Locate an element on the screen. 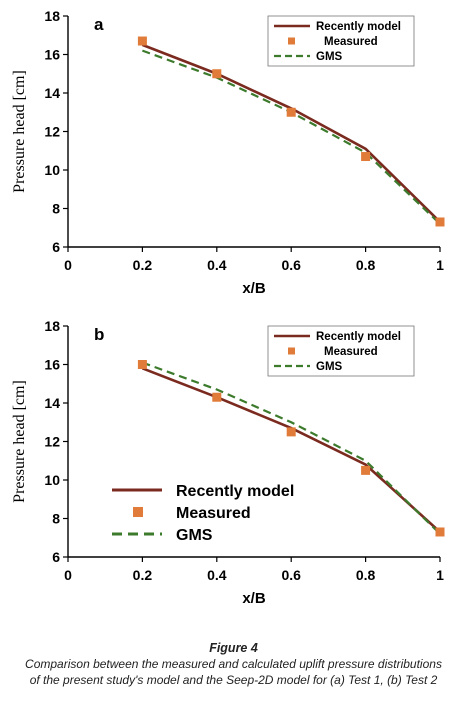 Image resolution: width=467 pixels, height=707 pixels. inset-legend-entry: Recently model is located at coordinates (235, 491).